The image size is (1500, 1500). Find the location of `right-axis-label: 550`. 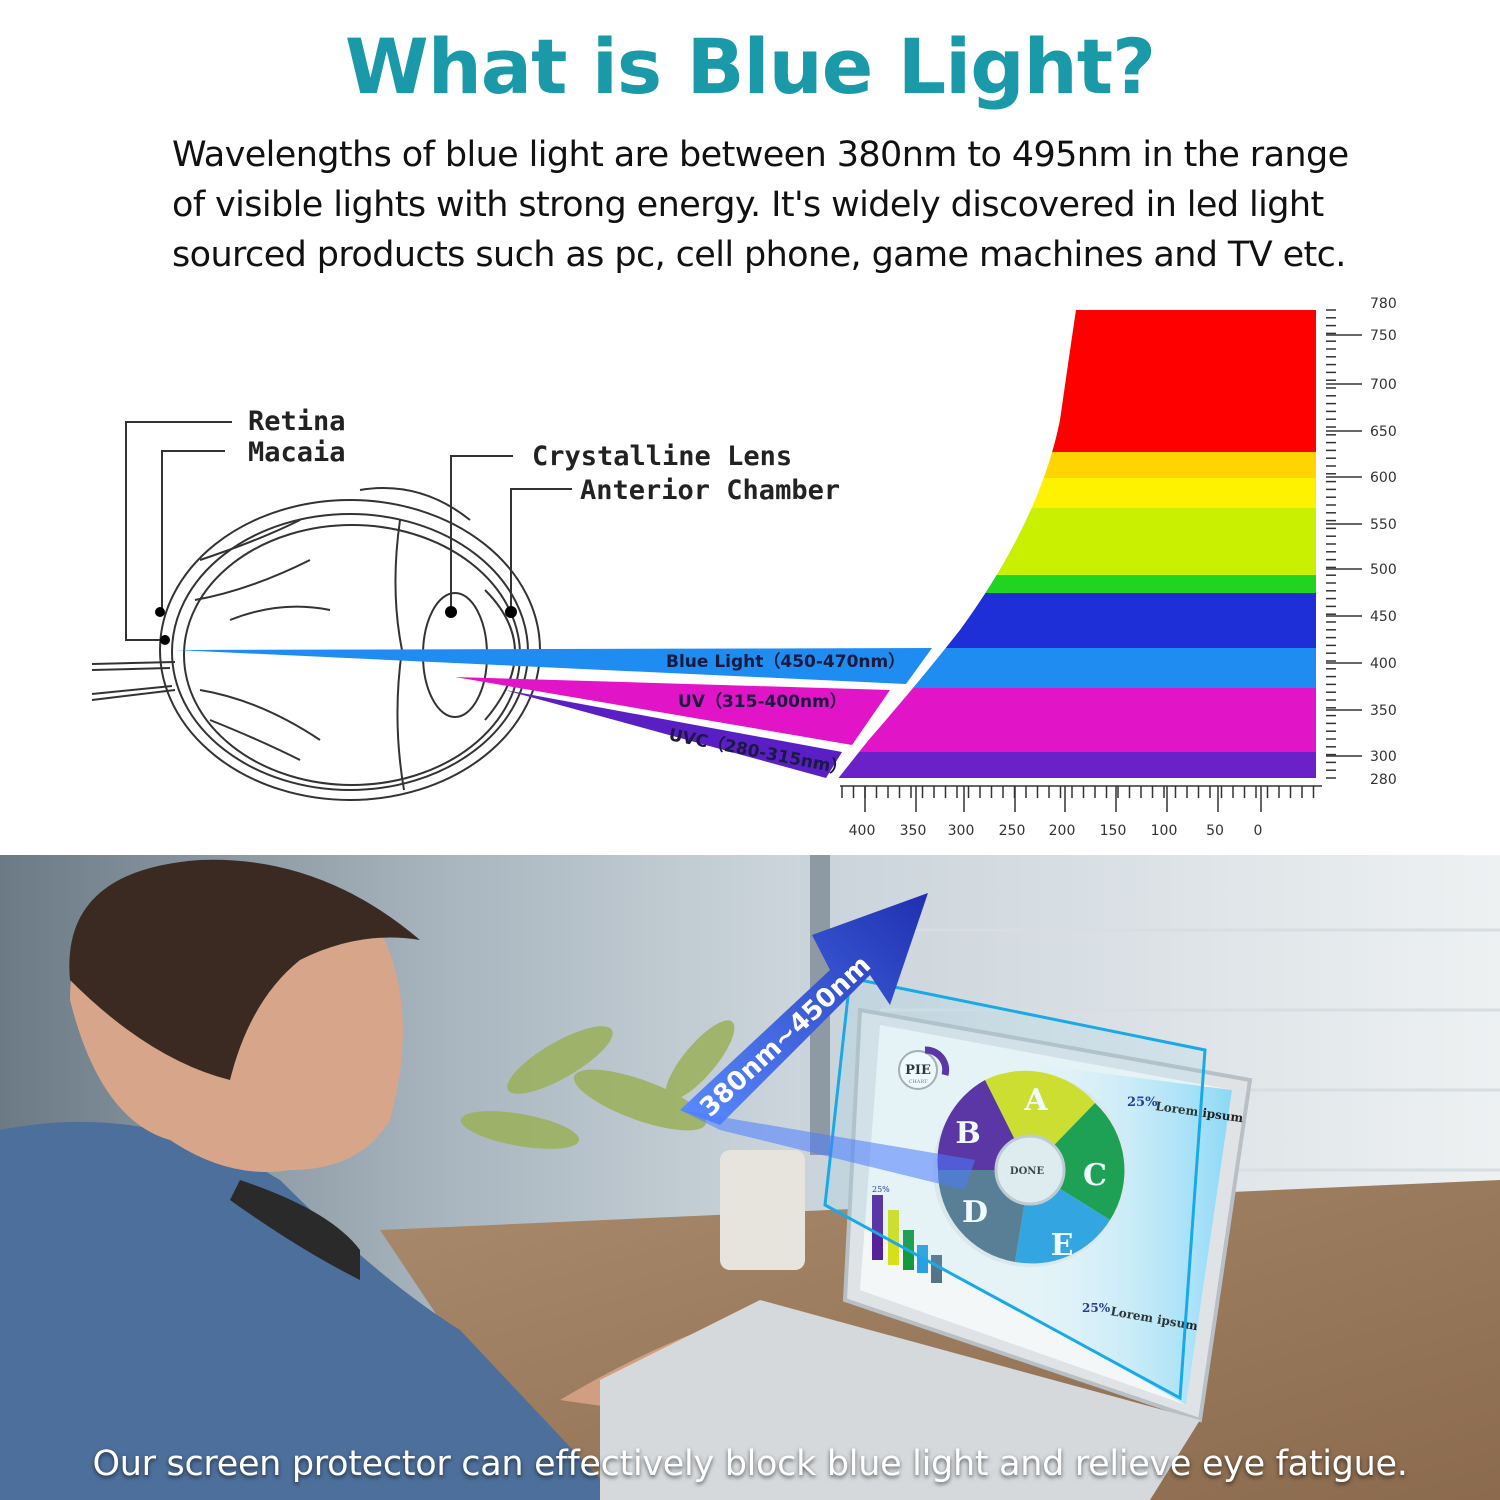

right-axis-label: 550 is located at coordinates (1383, 525).